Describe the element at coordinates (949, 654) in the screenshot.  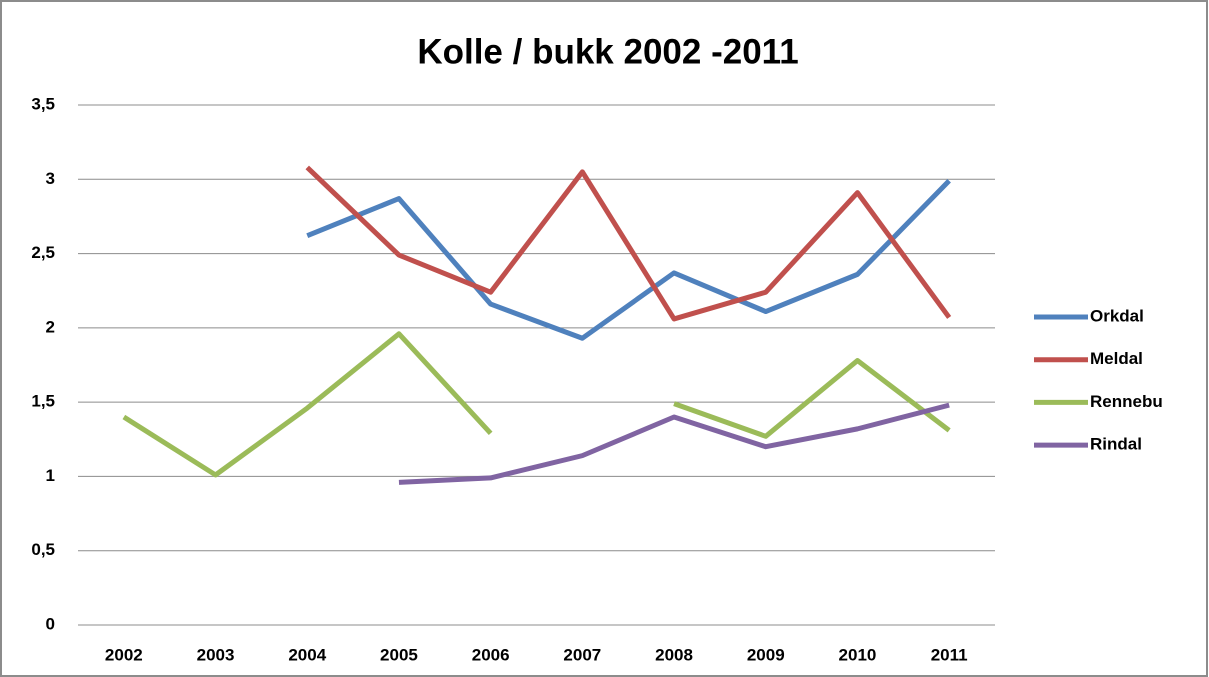
I see `x-tick-label: 2011` at that location.